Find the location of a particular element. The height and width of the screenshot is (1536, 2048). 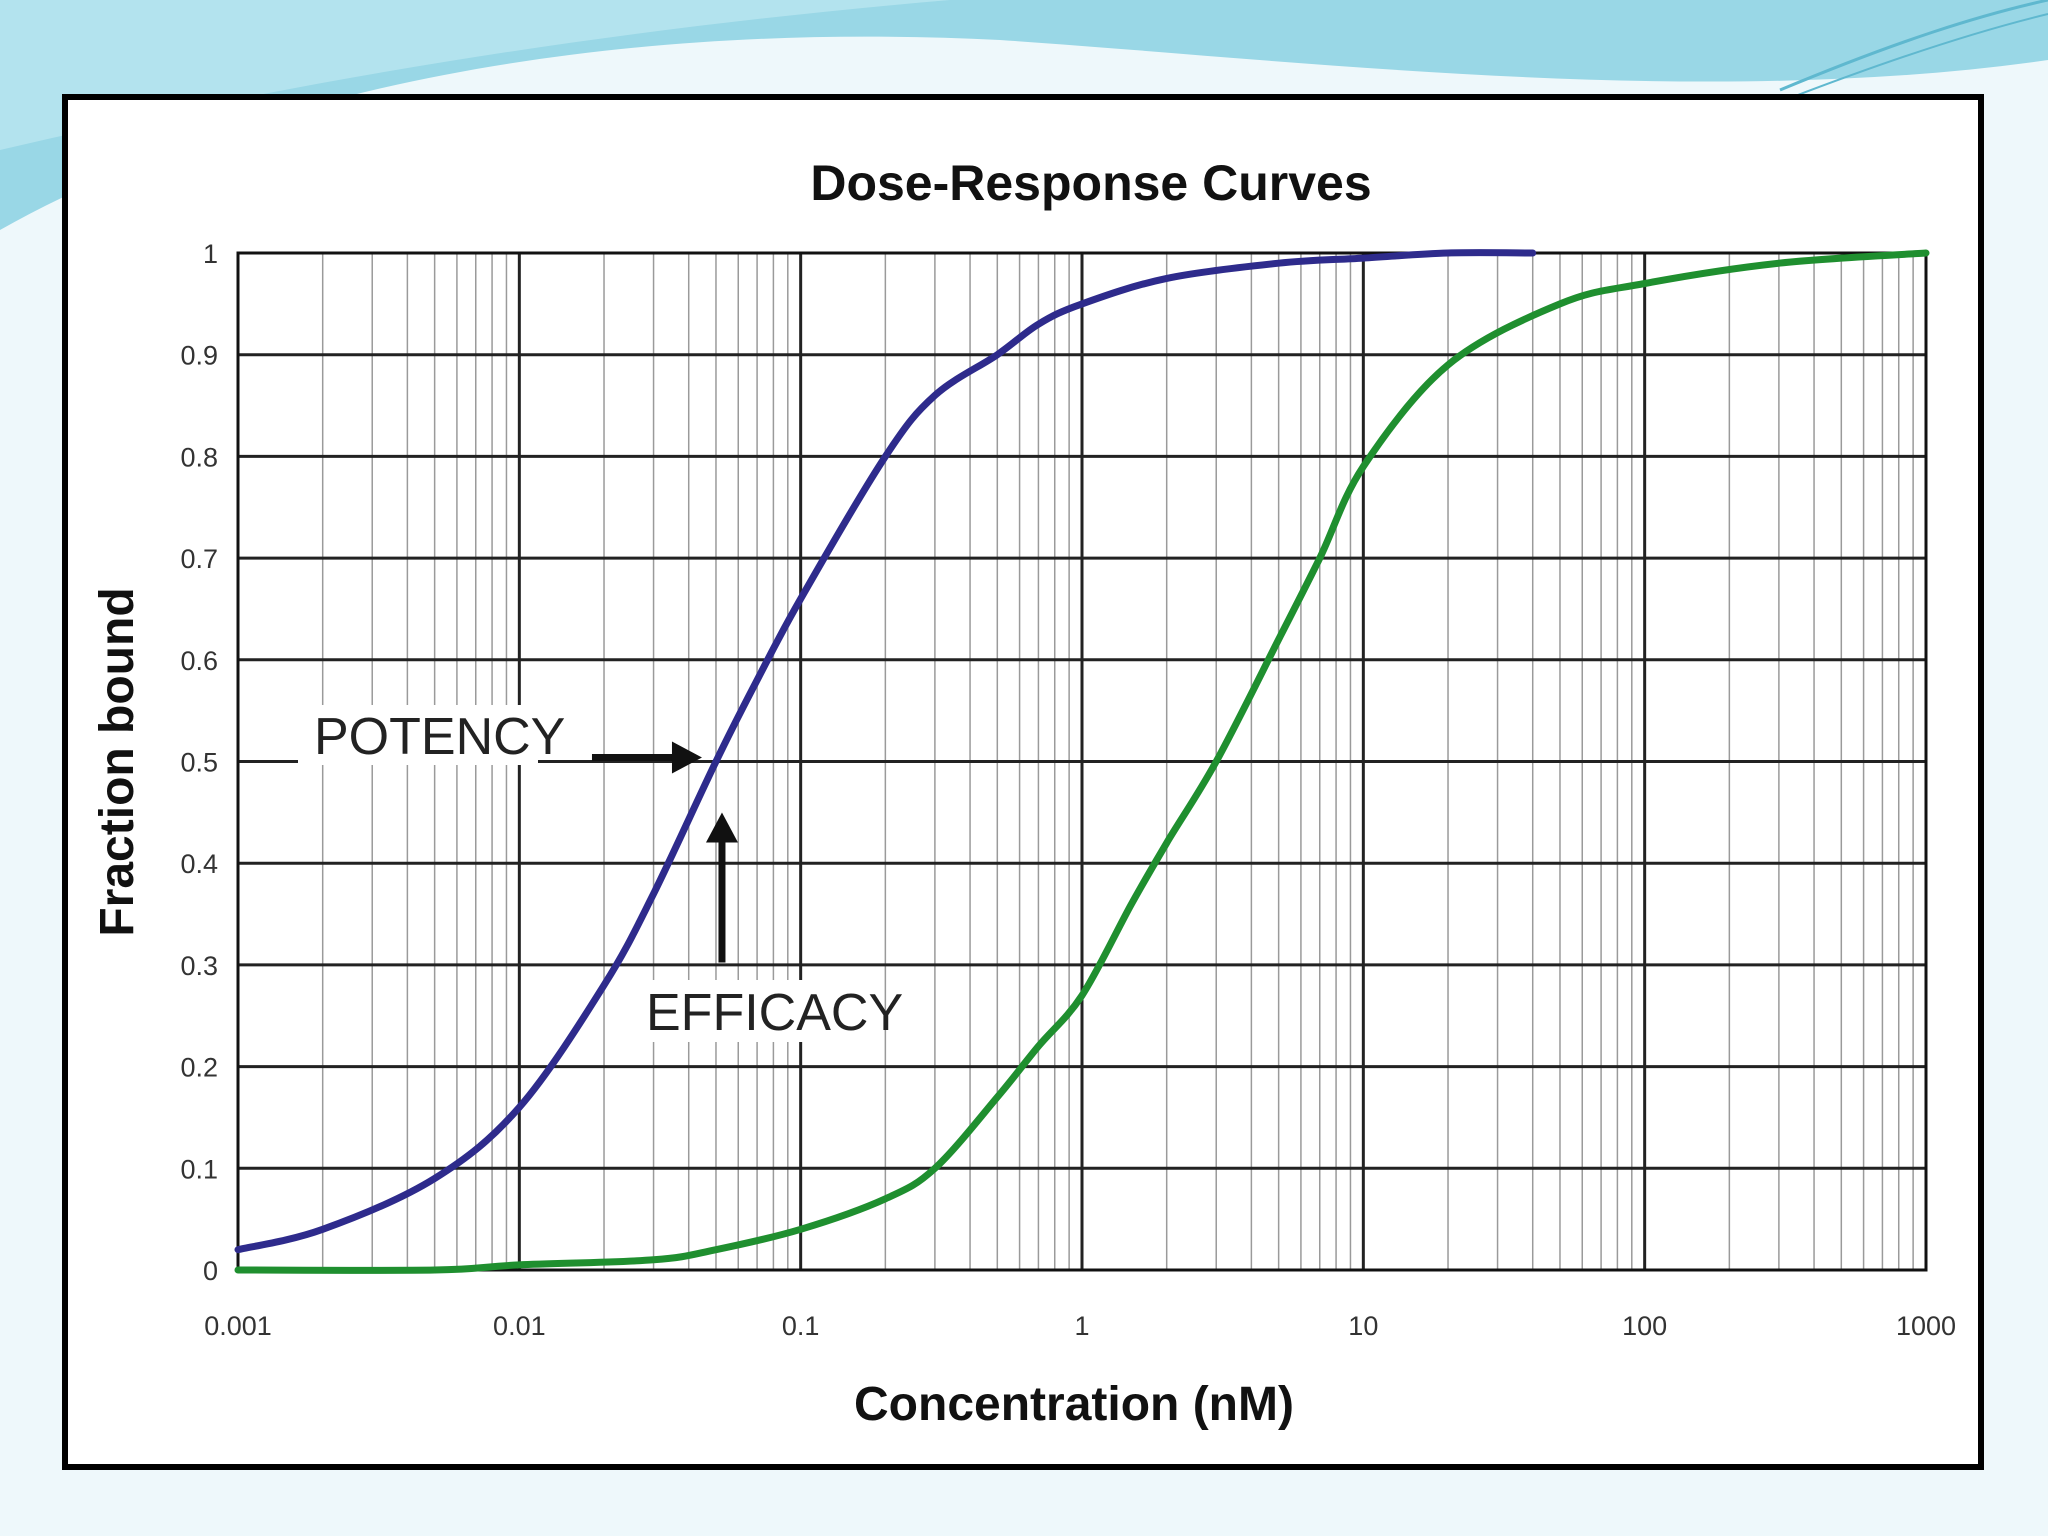

efficacy-label: EFFICACY is located at coordinates (774, 1013).